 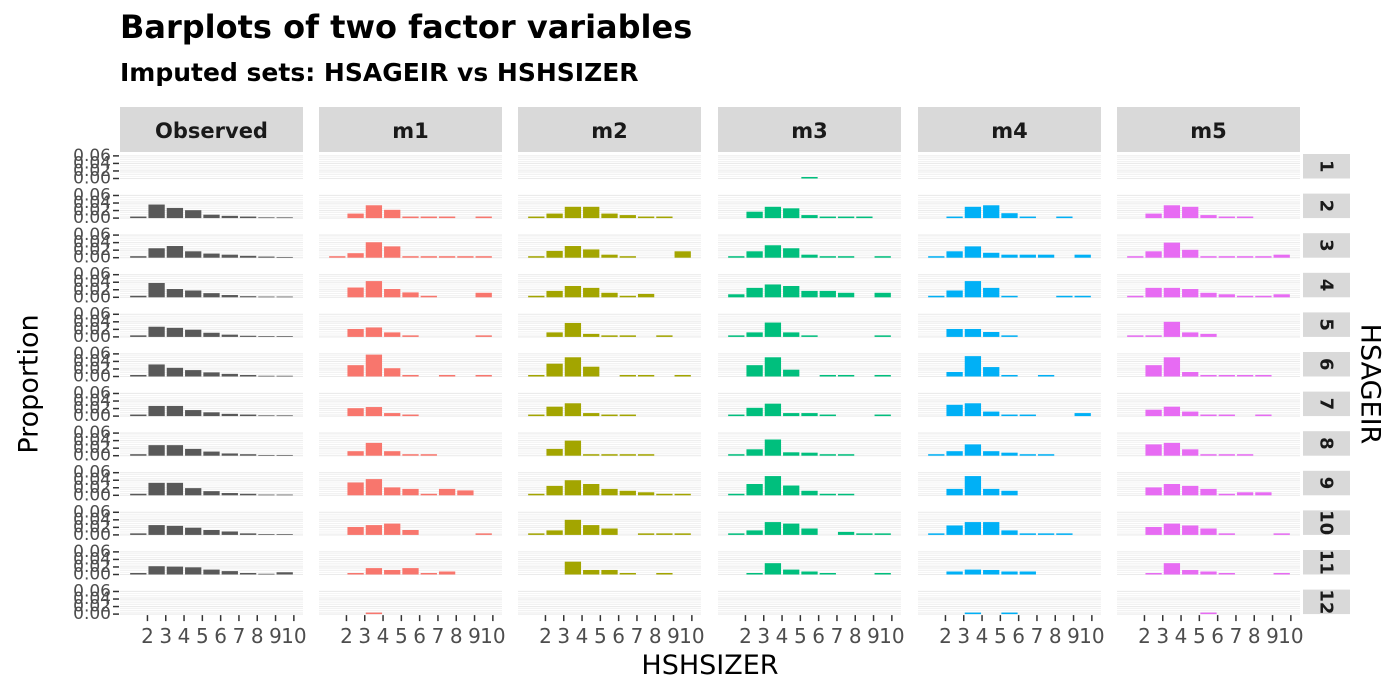 I want to click on y-tick-label: 0.00, so click(x=92, y=535).